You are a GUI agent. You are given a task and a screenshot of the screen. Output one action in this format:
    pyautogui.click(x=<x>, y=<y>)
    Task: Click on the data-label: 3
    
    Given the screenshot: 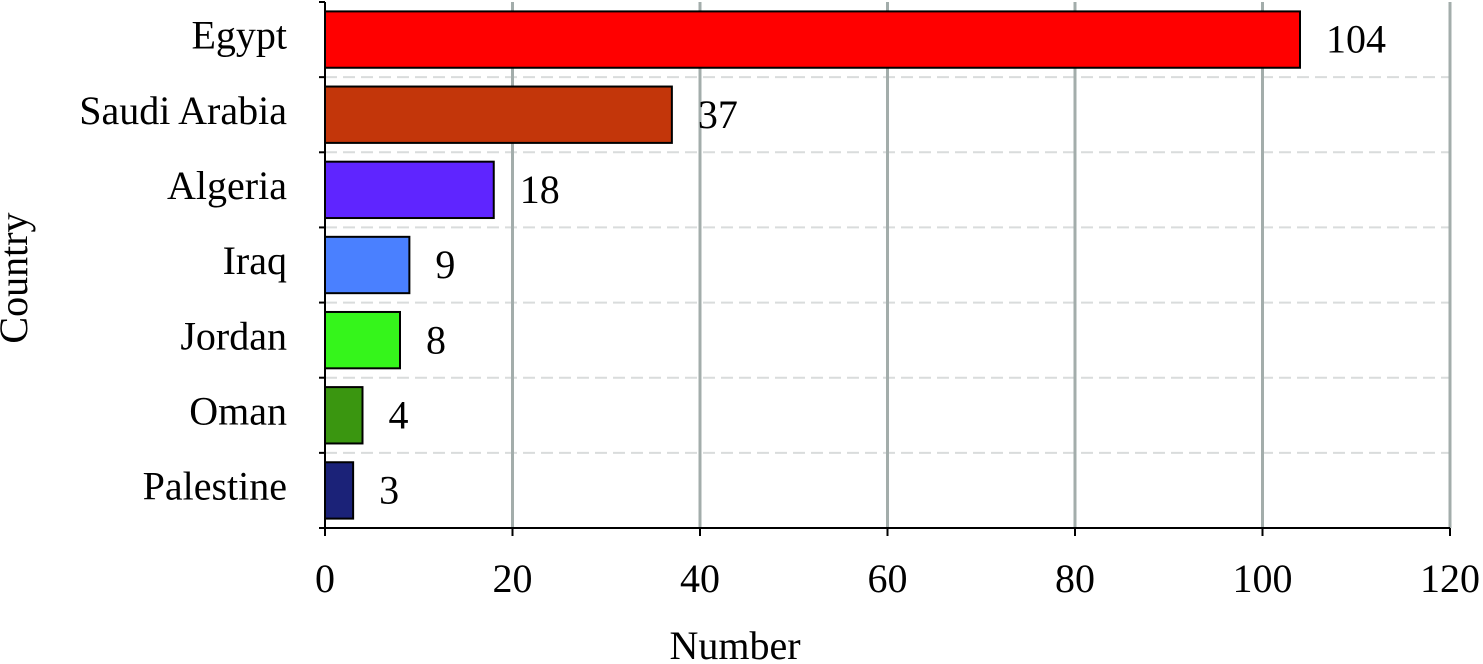 What is the action you would take?
    pyautogui.click(x=389, y=490)
    